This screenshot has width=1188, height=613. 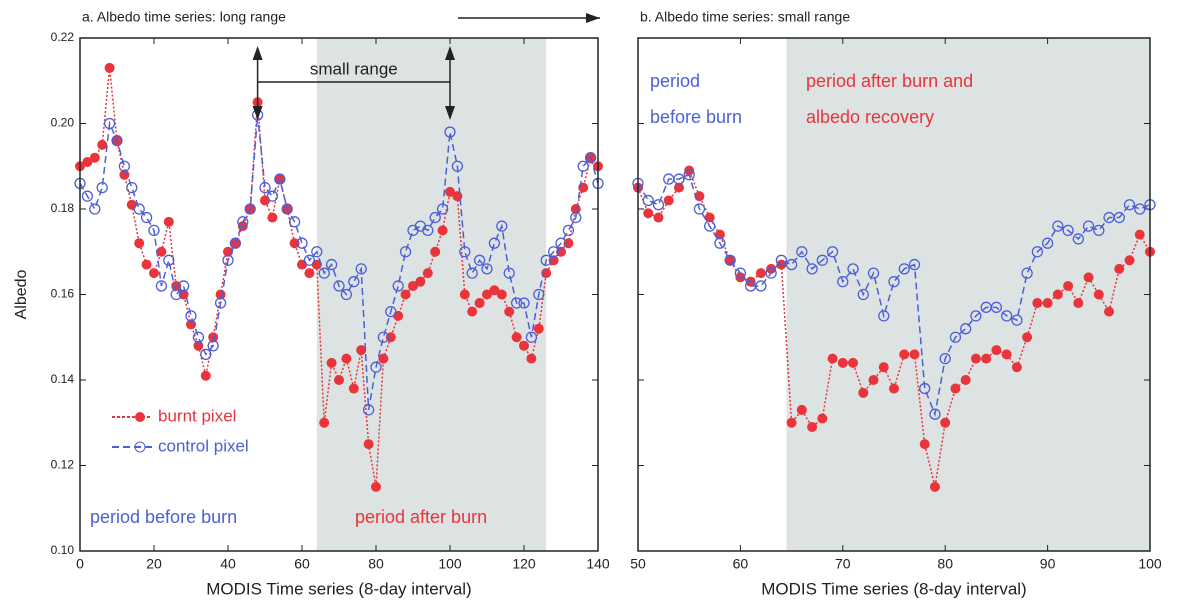 I want to click on legend-label: control pixel, so click(x=203, y=445).